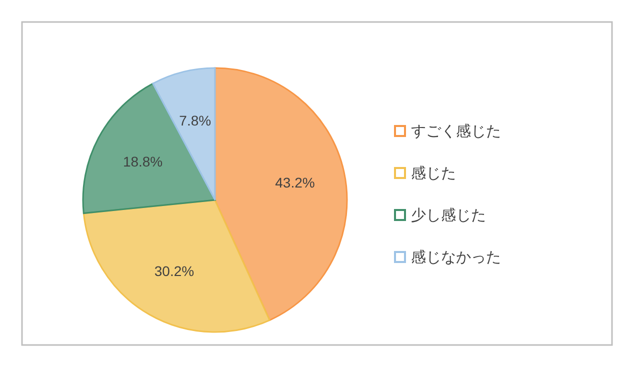 The width and height of the screenshot is (640, 390). What do you see at coordinates (456, 131) in the screenshot?
I see `legend-label: すごく感じた` at bounding box center [456, 131].